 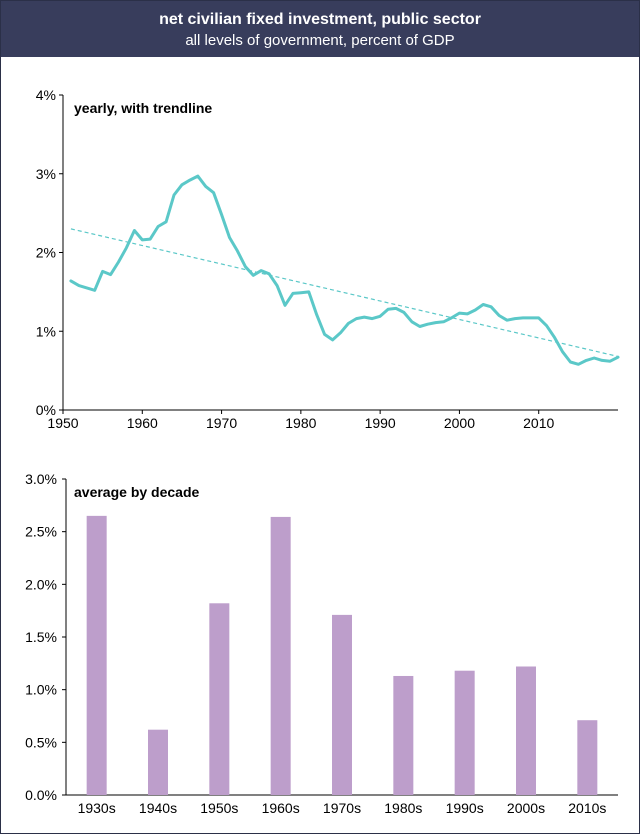 What do you see at coordinates (342, 704) in the screenshot?
I see `bar-1970s` at bounding box center [342, 704].